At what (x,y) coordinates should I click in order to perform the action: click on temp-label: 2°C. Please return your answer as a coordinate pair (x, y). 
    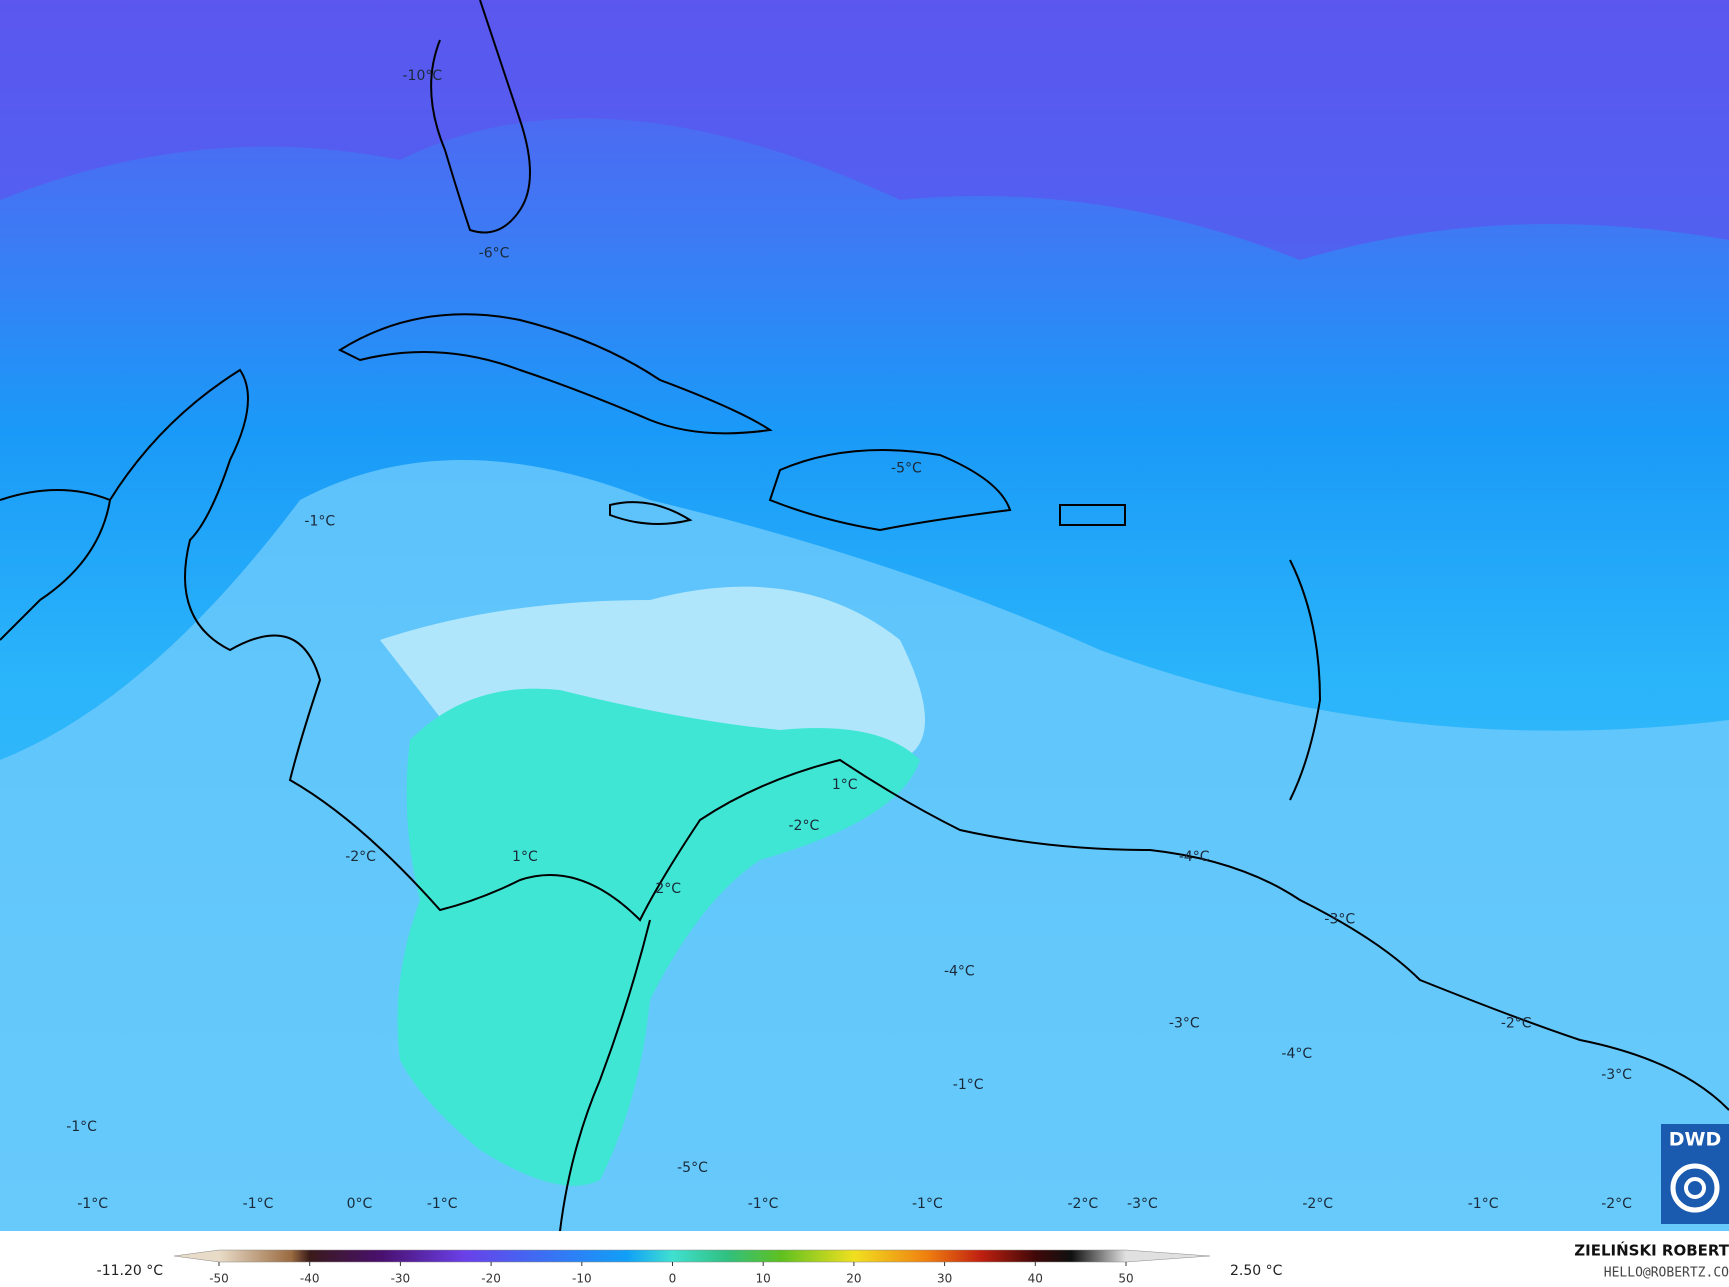
    Looking at the image, I should click on (668, 889).